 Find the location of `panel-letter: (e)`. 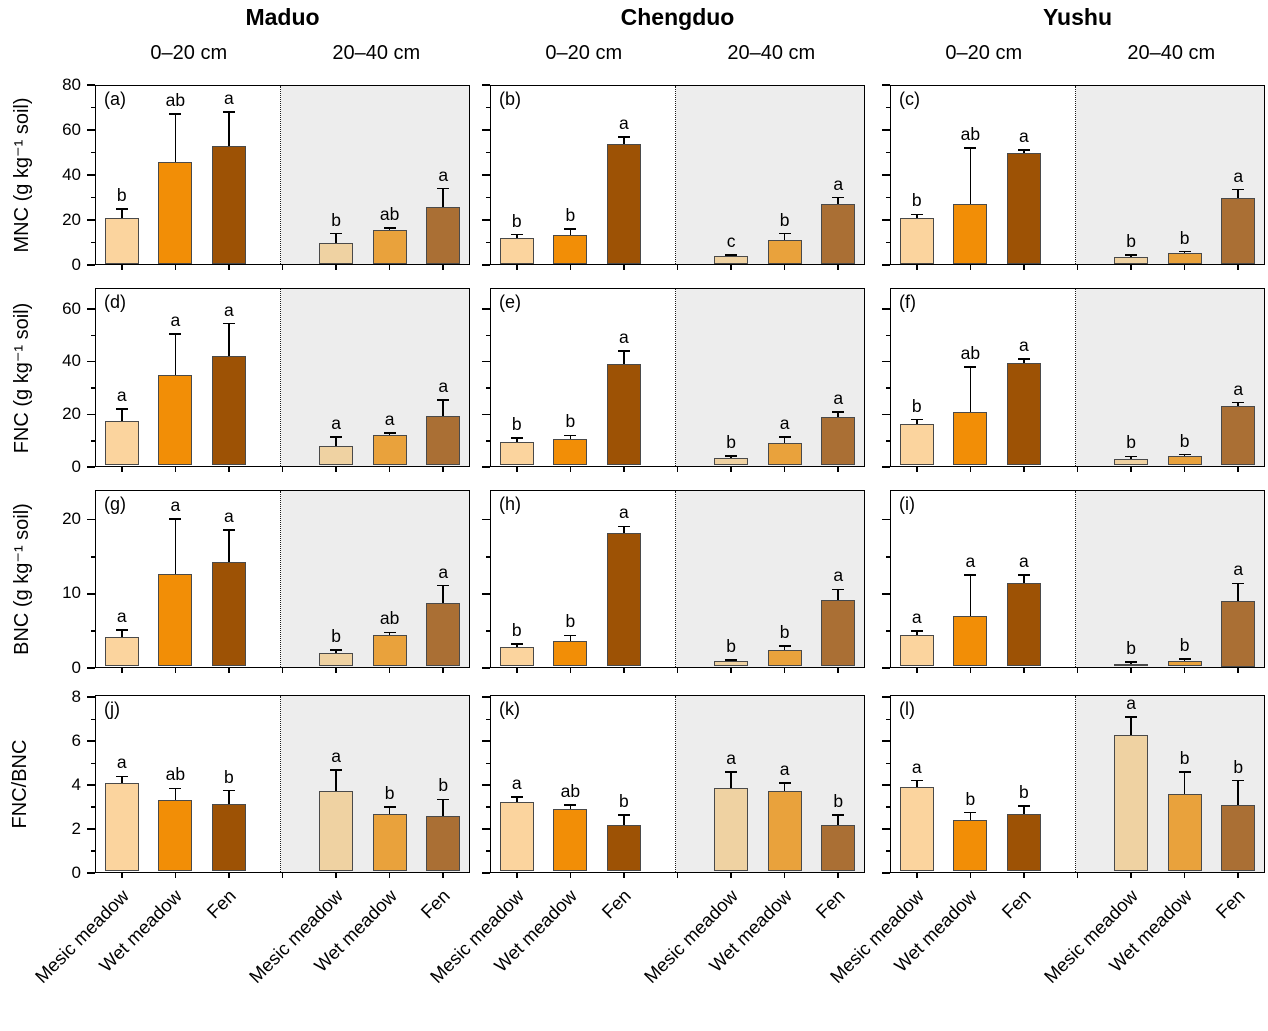

panel-letter: (e) is located at coordinates (510, 302).